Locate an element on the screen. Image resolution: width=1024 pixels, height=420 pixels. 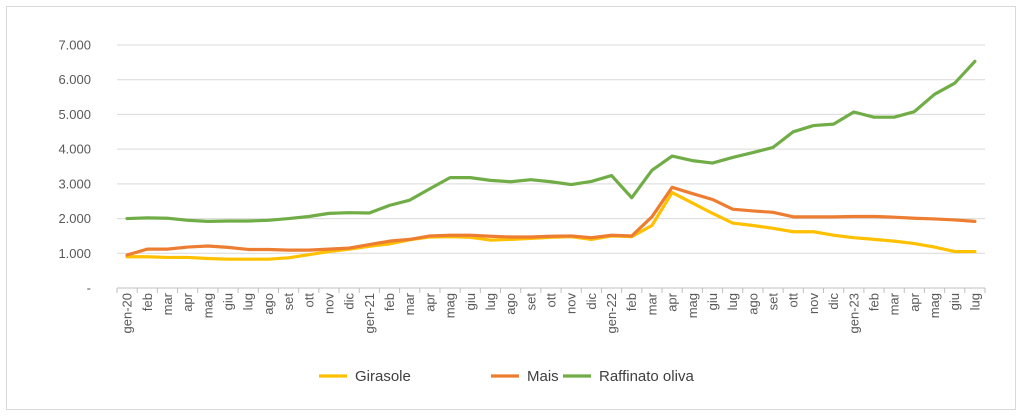
y-tick-label: - is located at coordinates (89, 288).